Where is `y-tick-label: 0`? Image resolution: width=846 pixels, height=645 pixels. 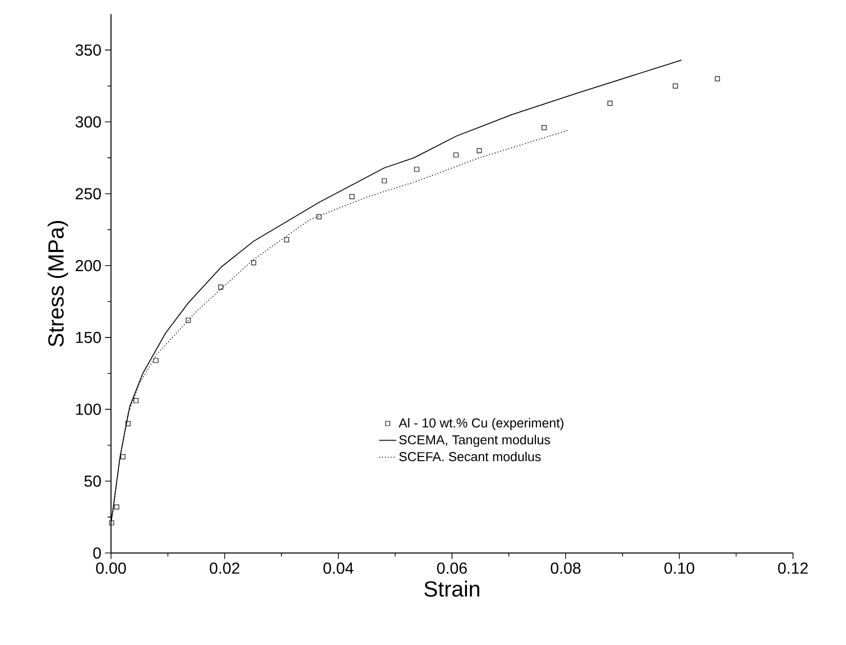
y-tick-label: 0 is located at coordinates (97, 553).